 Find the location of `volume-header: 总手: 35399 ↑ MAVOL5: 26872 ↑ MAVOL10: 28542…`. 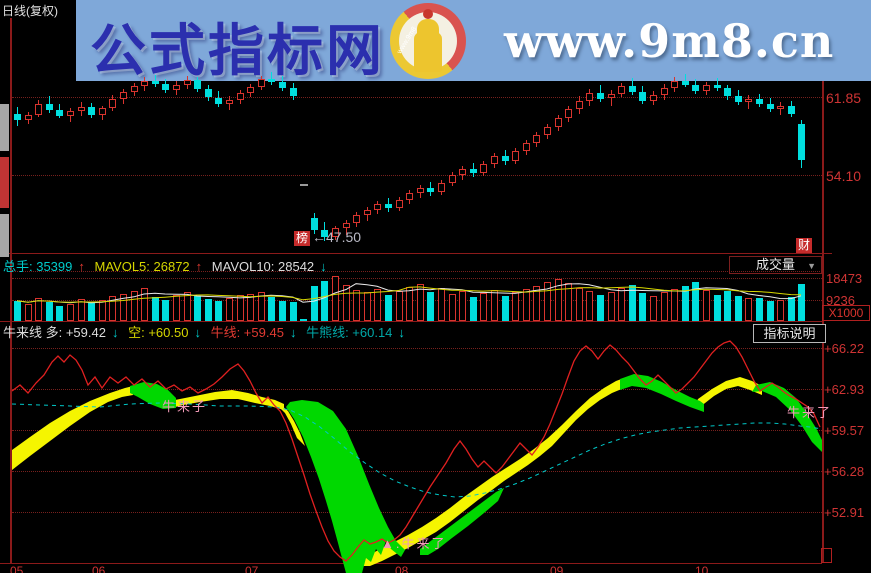

volume-header: 总手: 35399 ↑ MAVOL5: 26872 ↑ MAVOL10: 28542… is located at coordinates (168, 265).